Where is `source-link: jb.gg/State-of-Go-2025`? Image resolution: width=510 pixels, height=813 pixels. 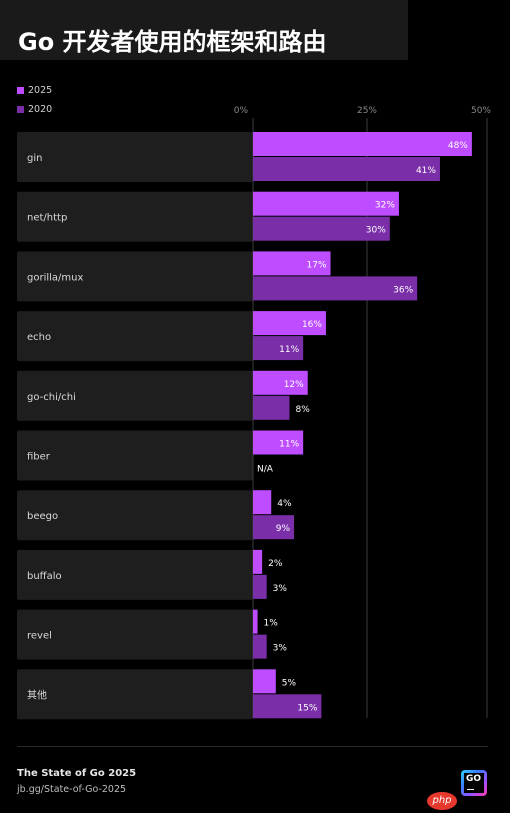
source-link: jb.gg/State-of-Go-2025 is located at coordinates (72, 789).